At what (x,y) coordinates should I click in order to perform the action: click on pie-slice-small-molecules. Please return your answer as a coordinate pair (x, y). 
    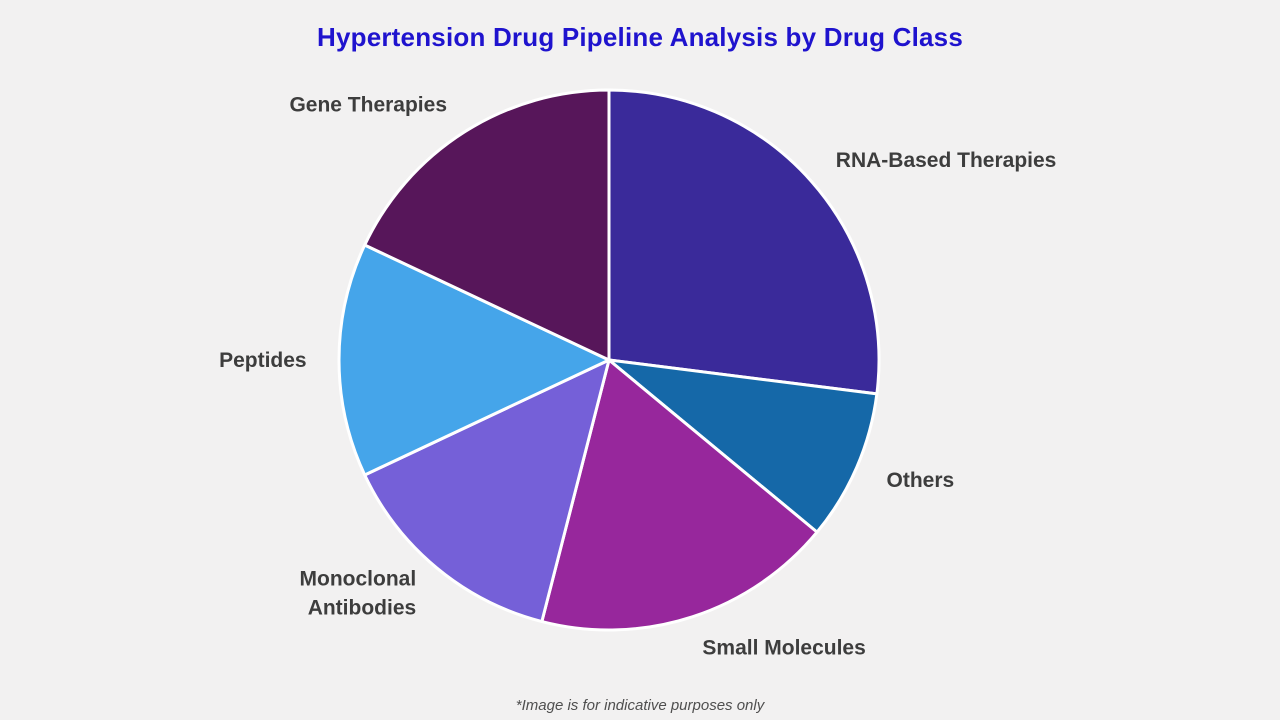
    Looking at the image, I should click on (679, 495).